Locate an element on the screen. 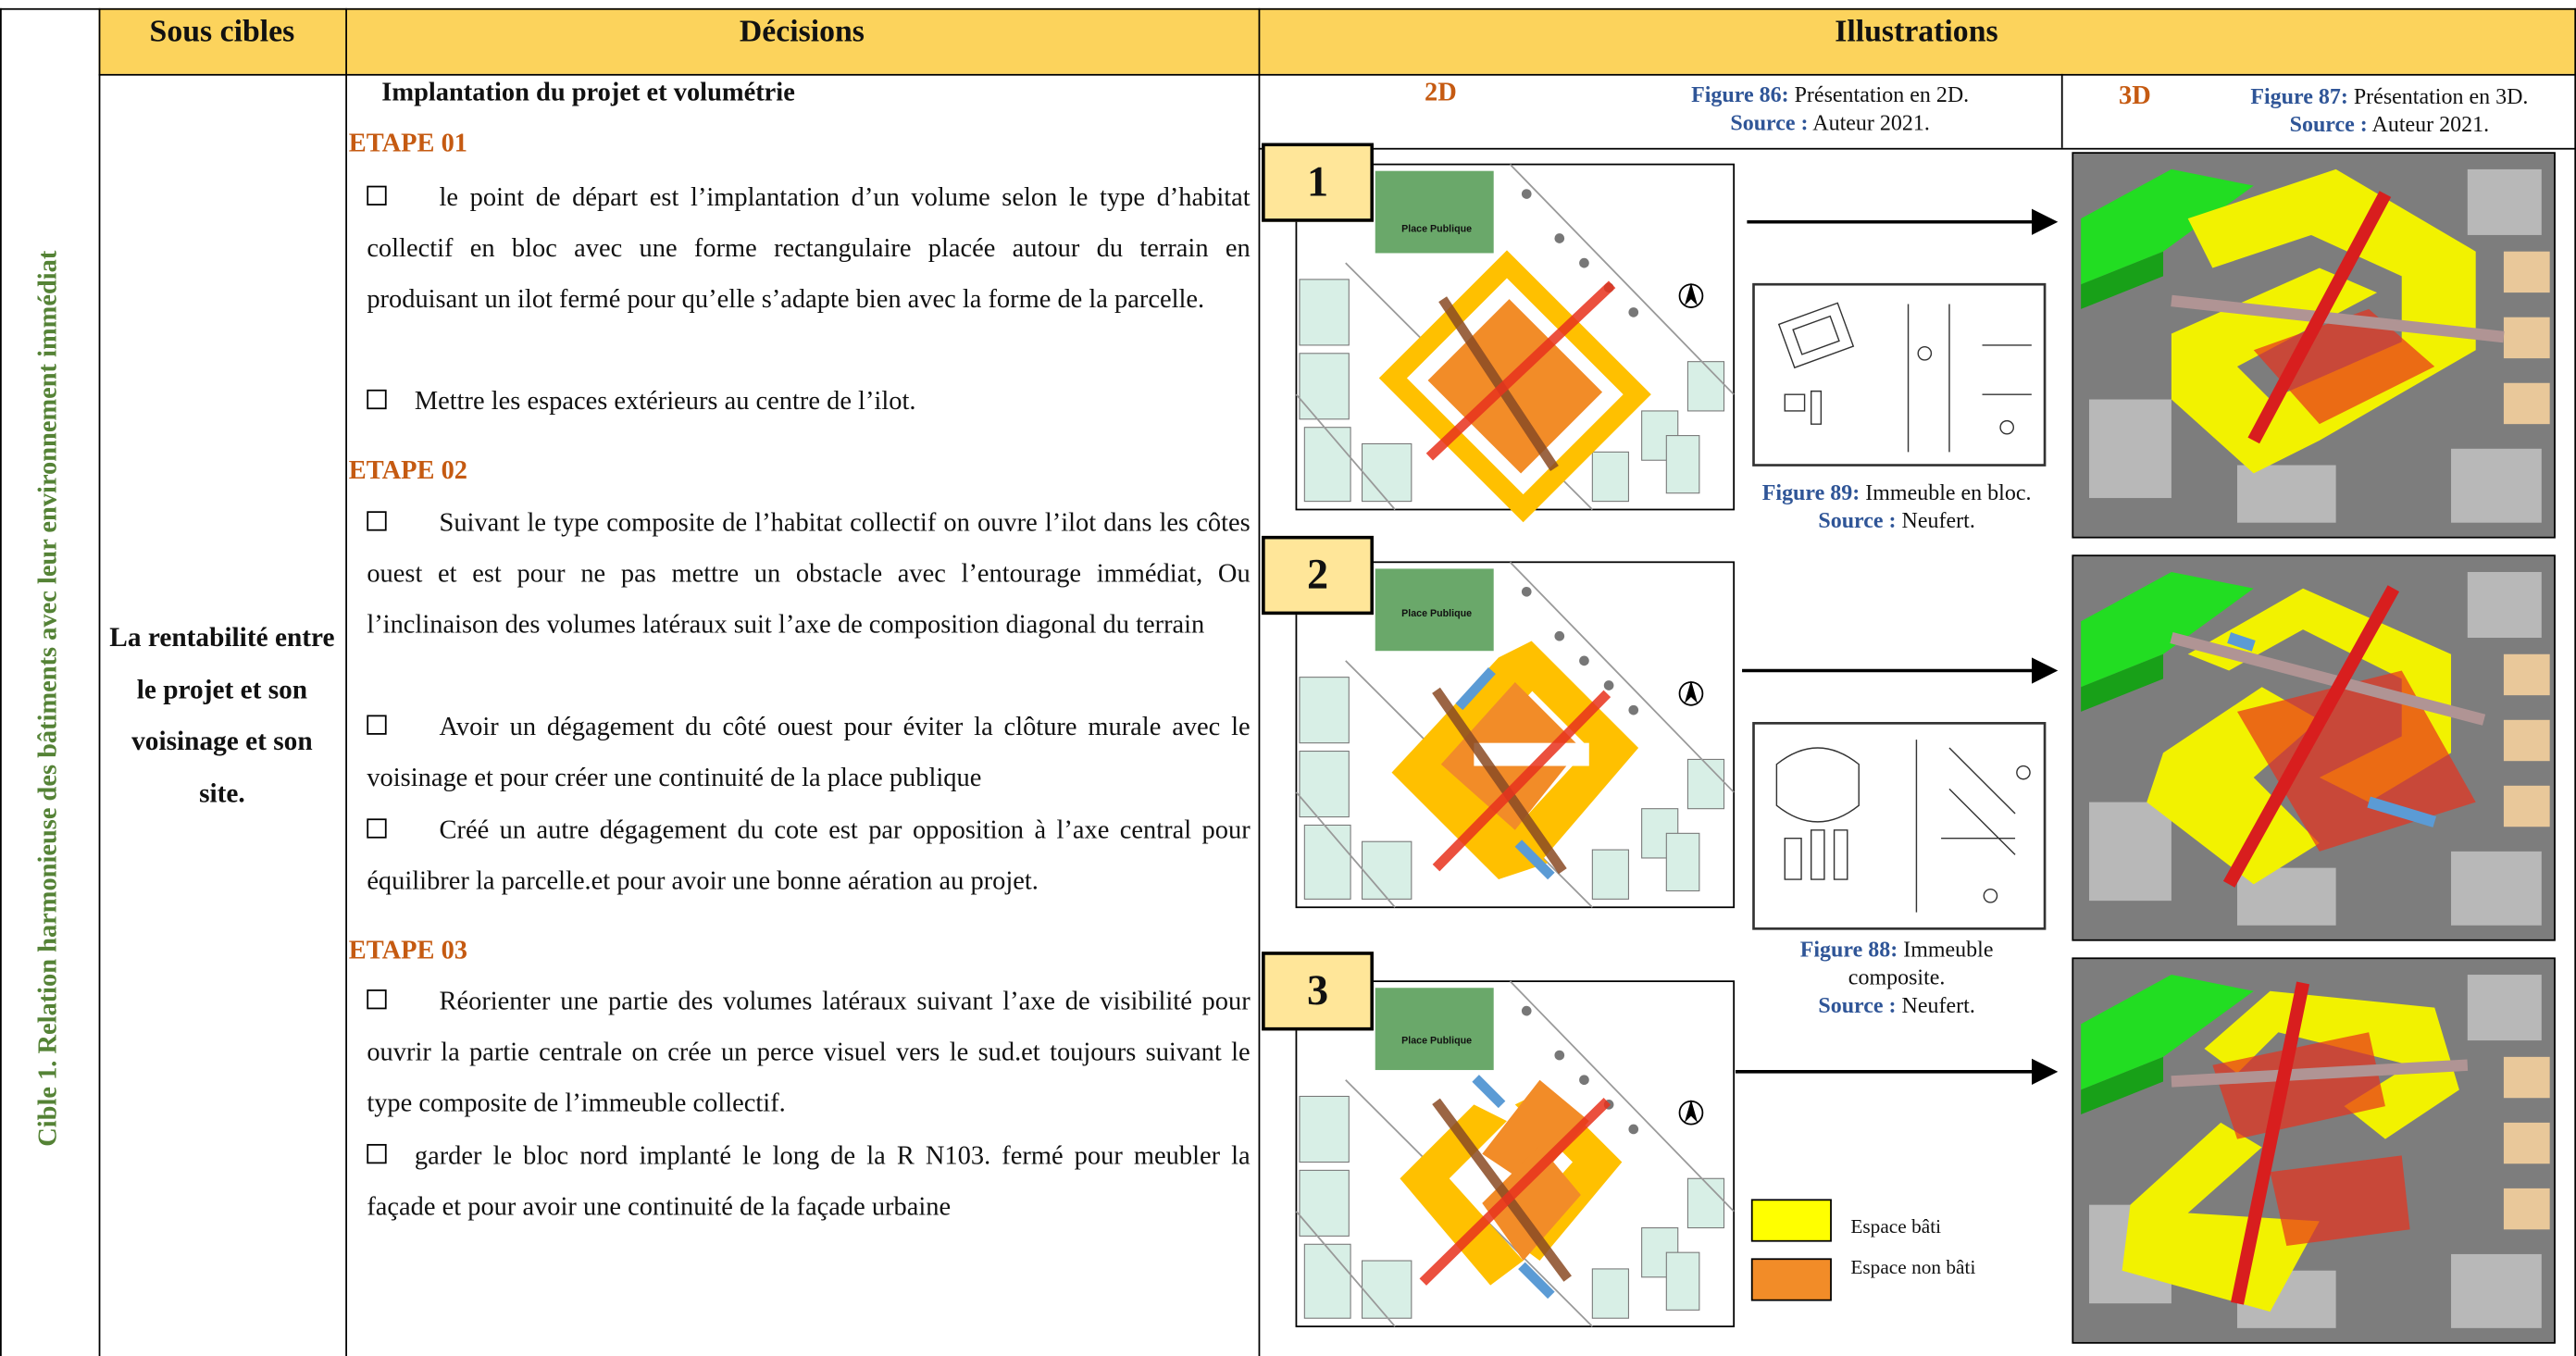 The image size is (2576, 1356). section-title: Implantation du projet et volumétrie is located at coordinates (588, 93).